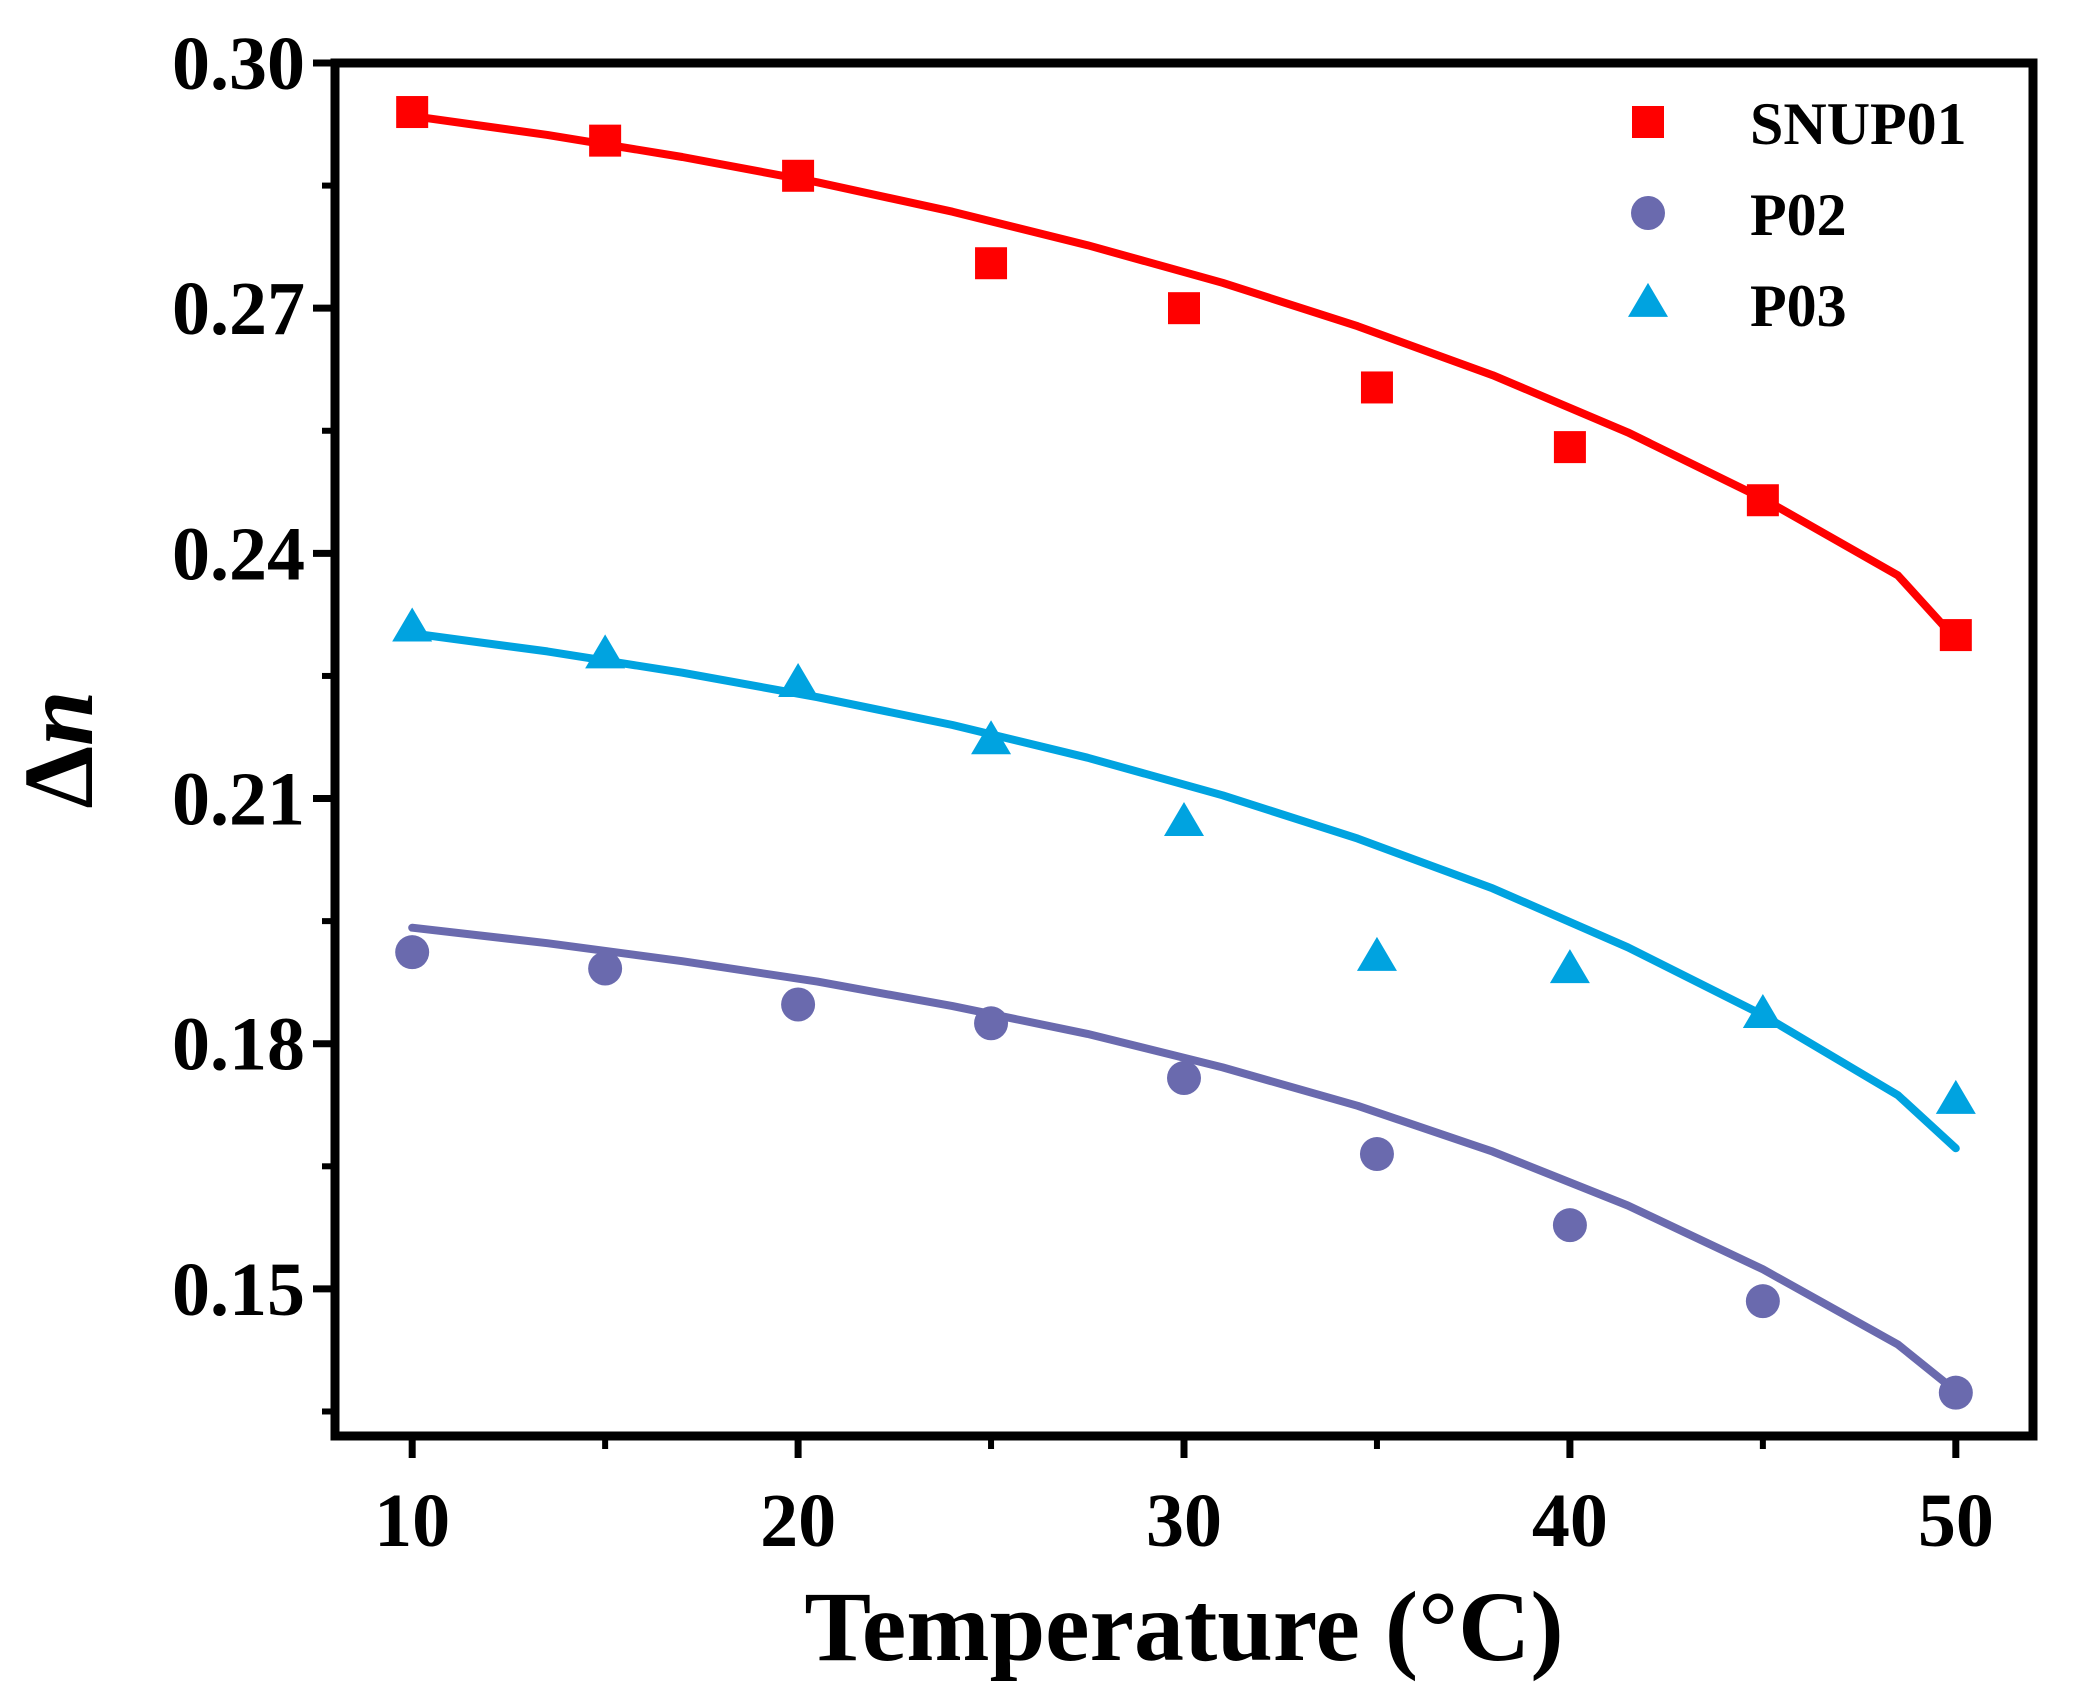  I want to click on x-tick-label: 30, so click(1184, 1521).